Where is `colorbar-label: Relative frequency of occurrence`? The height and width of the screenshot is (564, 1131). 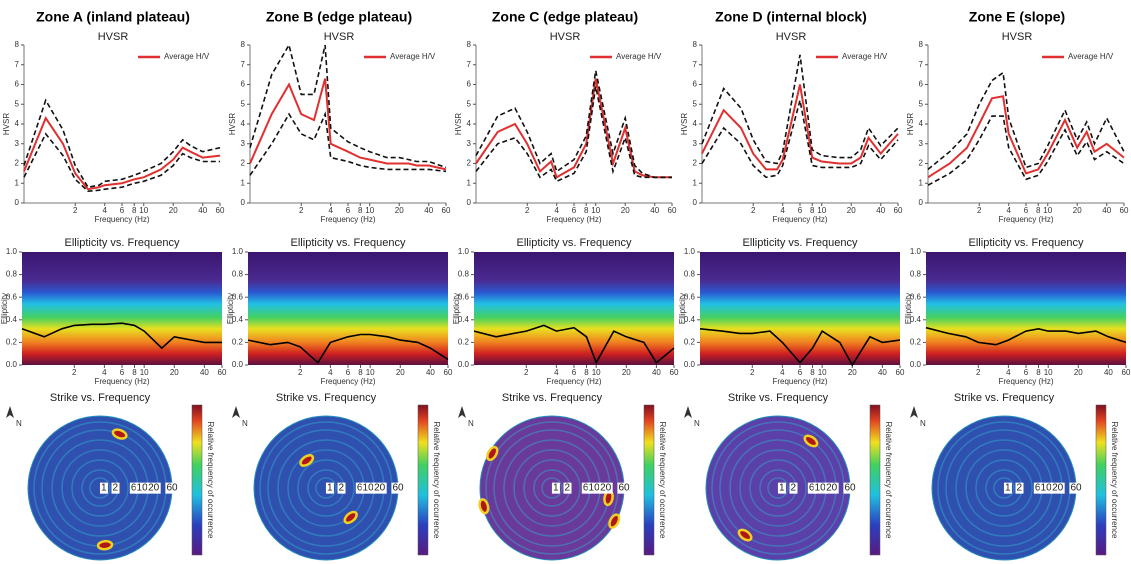 colorbar-label: Relative frequency of occurrence is located at coordinates (1114, 481).